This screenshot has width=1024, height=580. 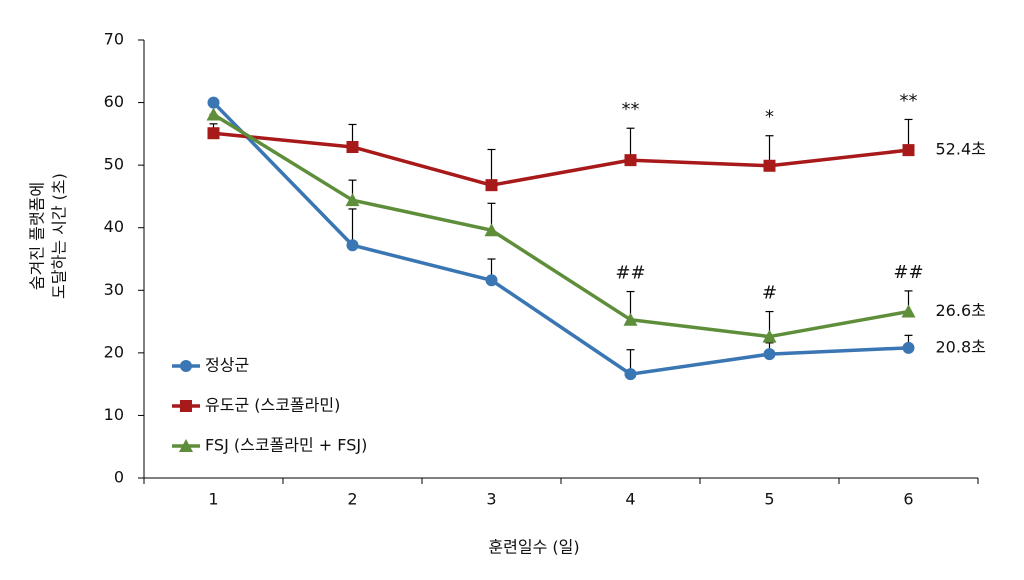 What do you see at coordinates (961, 346) in the screenshot?
I see `value-label: 20.8초` at bounding box center [961, 346].